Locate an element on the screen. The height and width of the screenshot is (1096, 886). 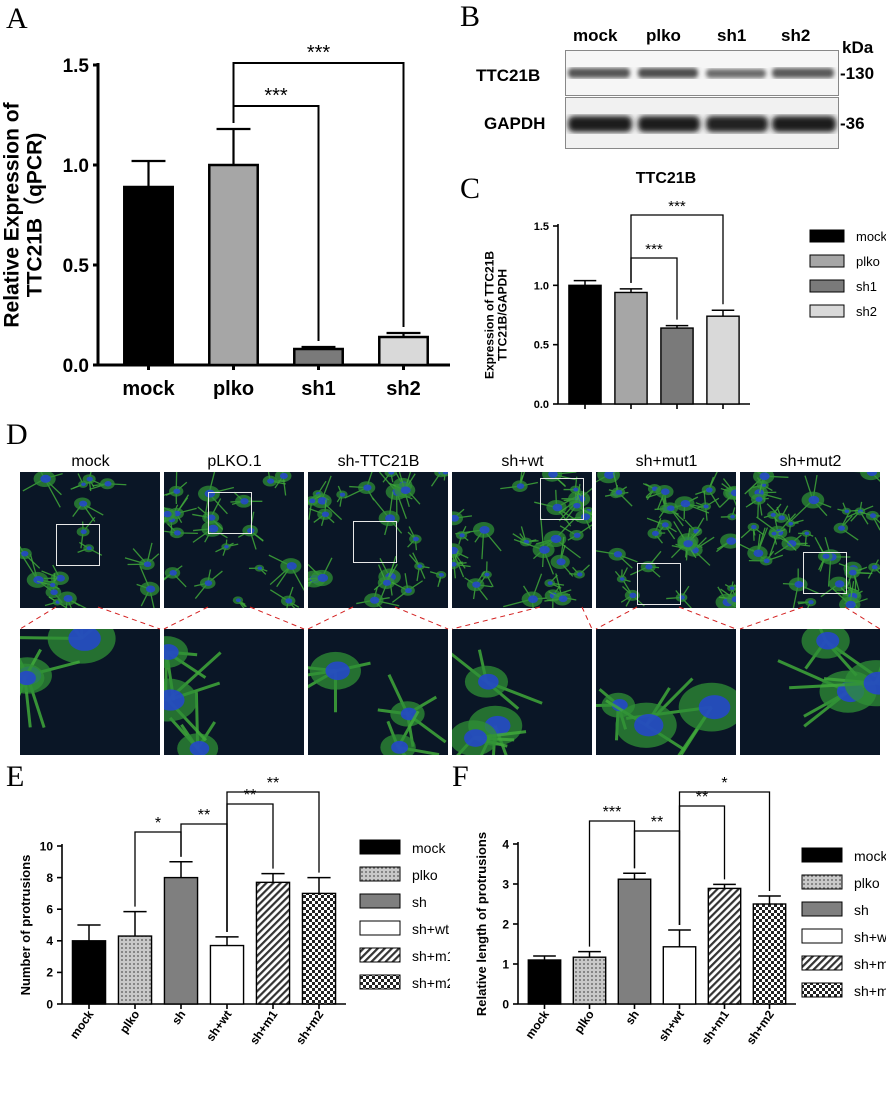
fluorescence-overview is located at coordinates (90, 540).